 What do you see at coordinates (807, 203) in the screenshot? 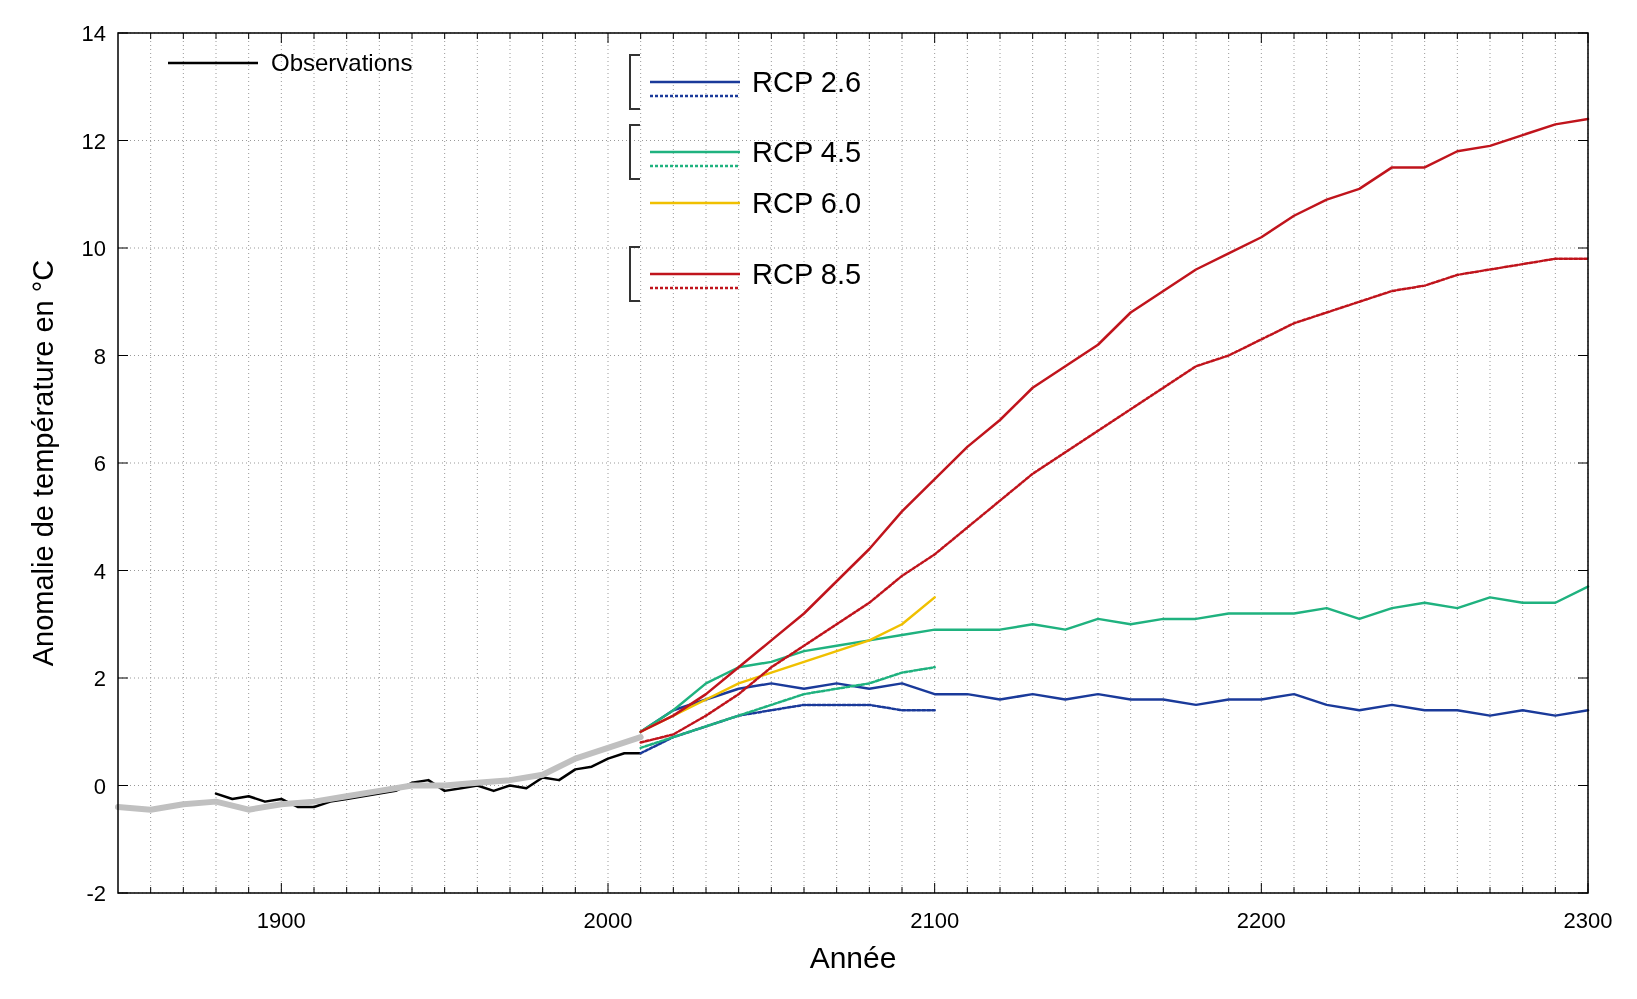
I see `legend-label: RCP 6.0` at bounding box center [807, 203].